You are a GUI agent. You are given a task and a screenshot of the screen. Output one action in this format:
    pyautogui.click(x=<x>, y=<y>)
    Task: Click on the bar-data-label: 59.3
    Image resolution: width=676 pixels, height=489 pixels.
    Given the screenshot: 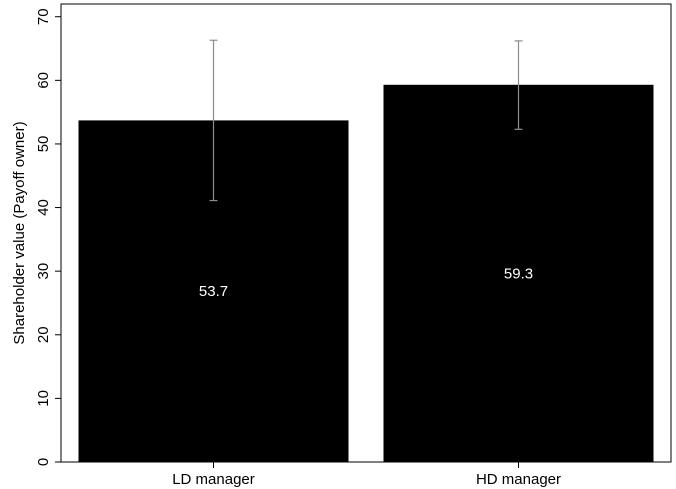 What is the action you would take?
    pyautogui.click(x=518, y=273)
    